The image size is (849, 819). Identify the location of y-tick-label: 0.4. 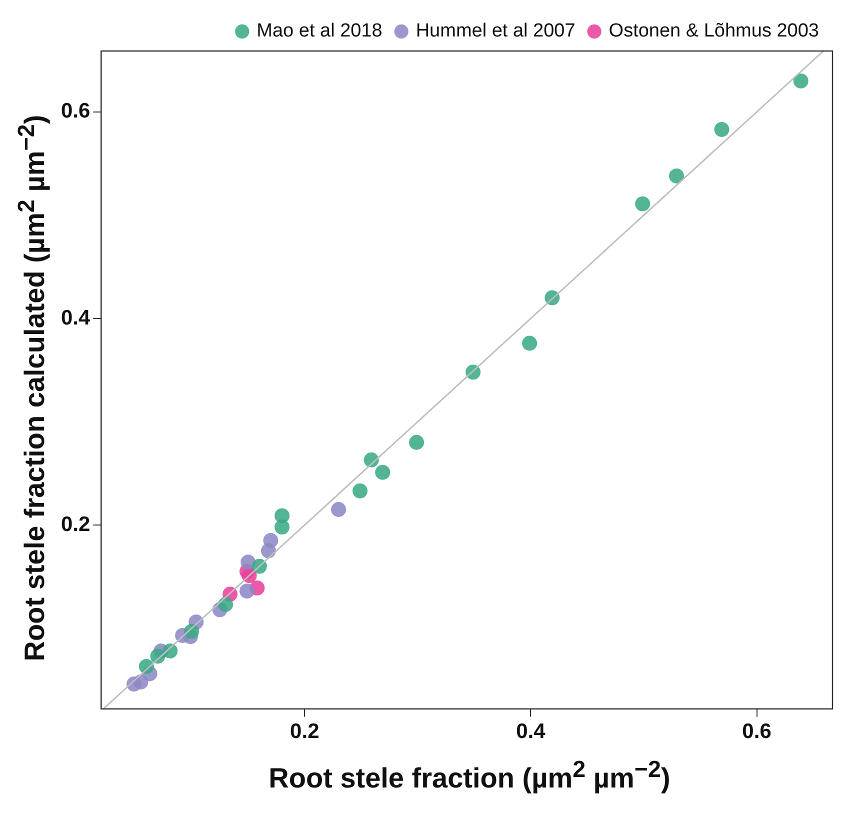
(75, 318).